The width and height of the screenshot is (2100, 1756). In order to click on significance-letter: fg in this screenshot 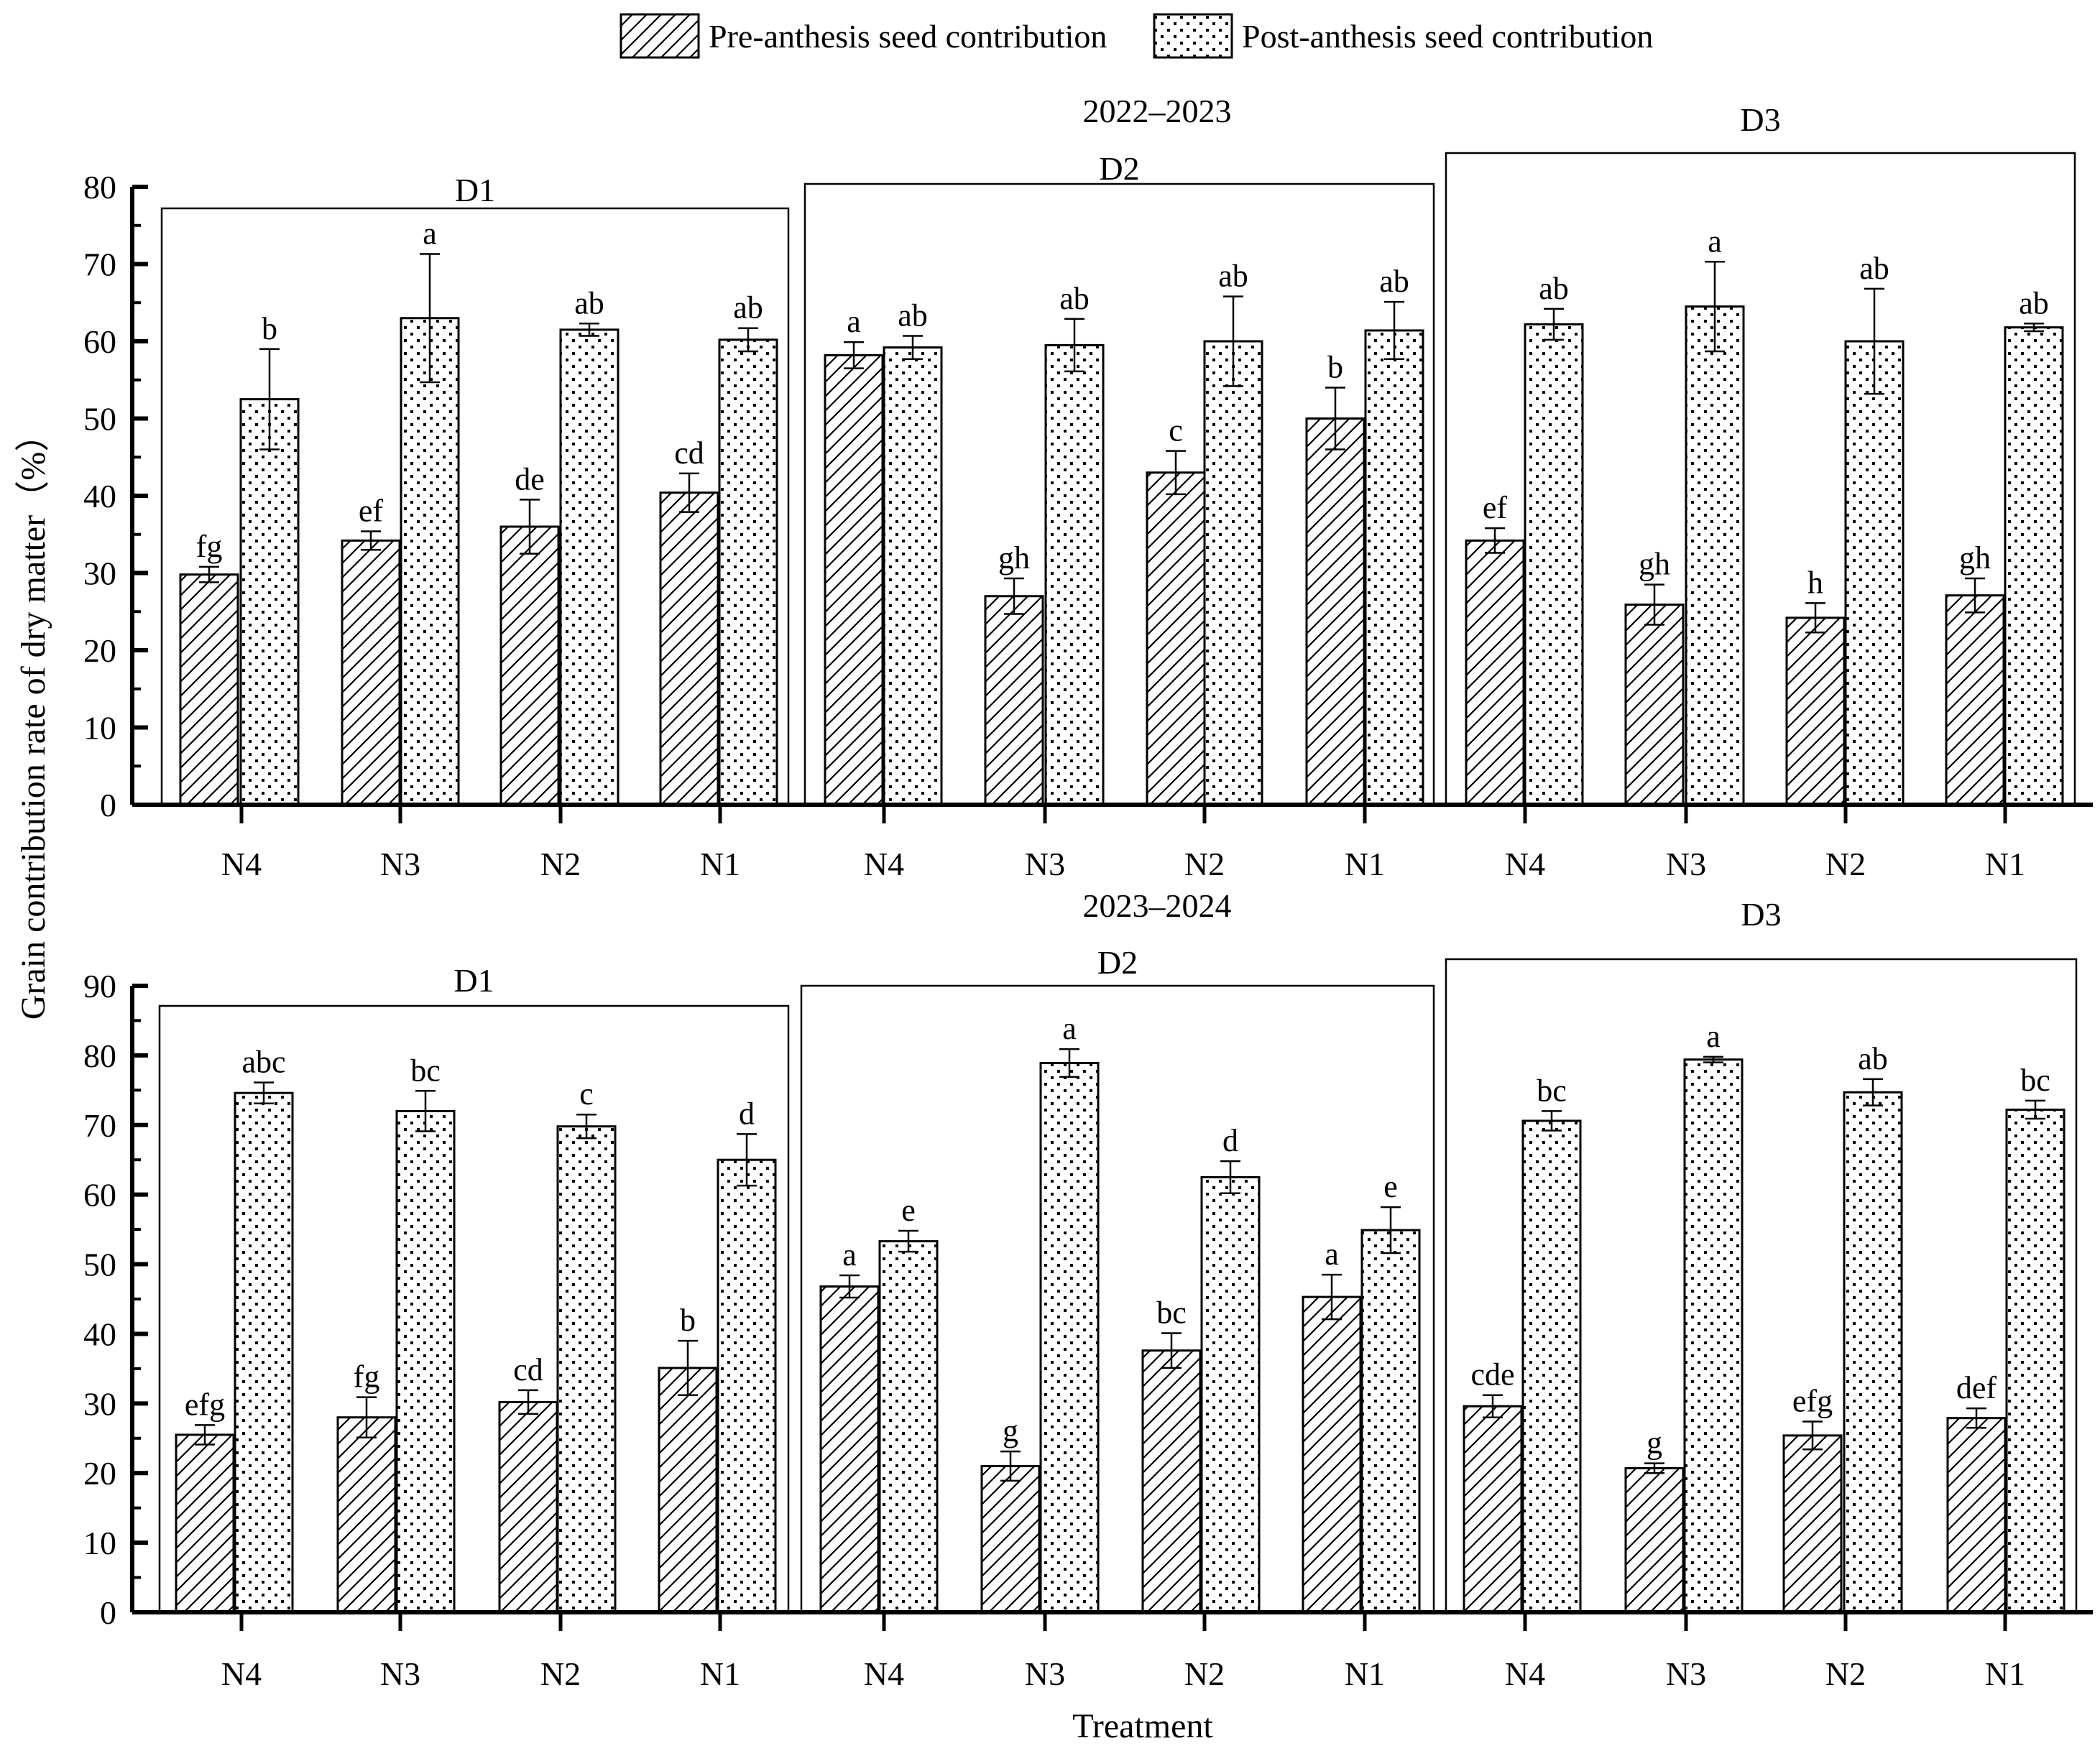, I will do `click(210, 546)`.